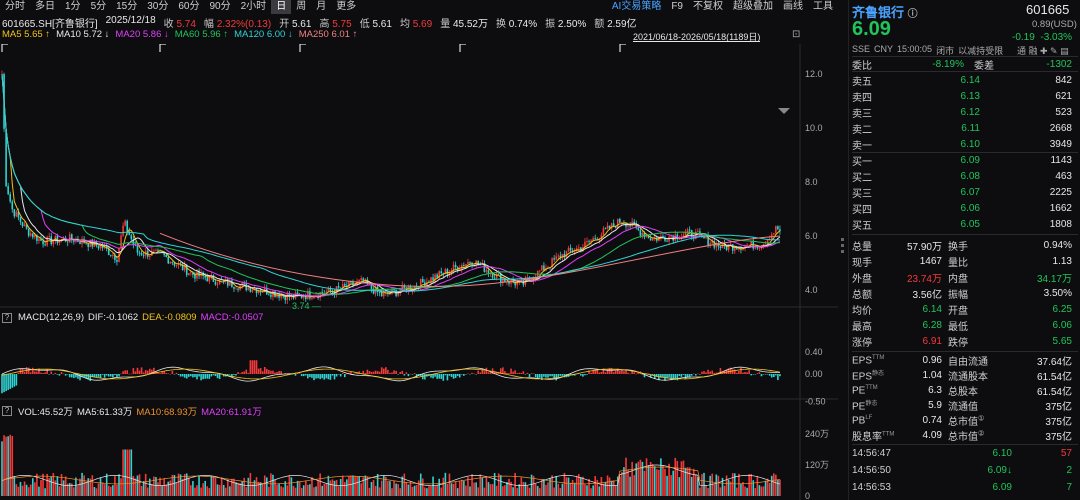 The width and height of the screenshot is (1080, 500). I want to click on order-book-row: 买五 6.05 1808, so click(965, 224).